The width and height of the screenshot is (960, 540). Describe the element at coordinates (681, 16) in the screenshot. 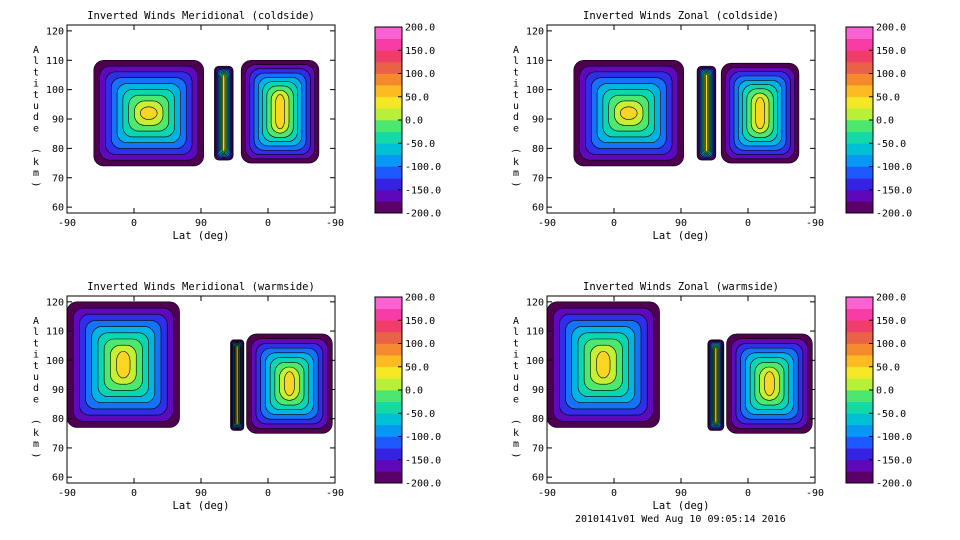

I see `chart-title: Inverted Winds Zonal (coldside)` at that location.